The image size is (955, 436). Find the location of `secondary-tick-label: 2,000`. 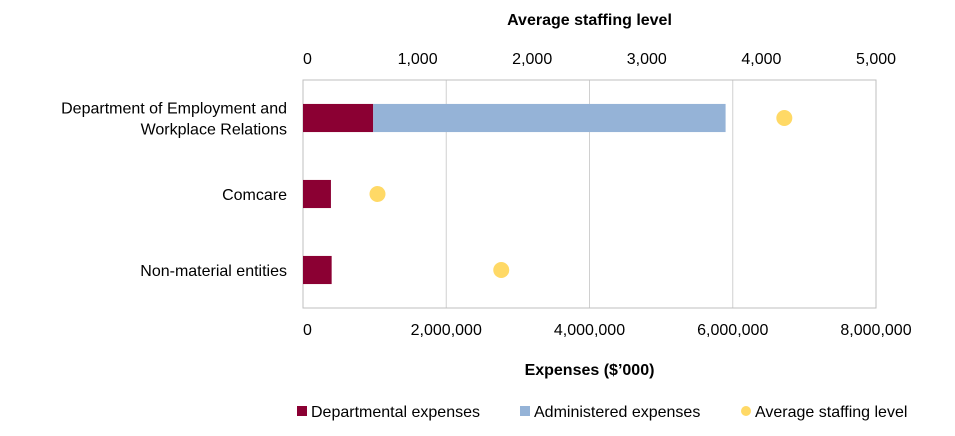

secondary-tick-label: 2,000 is located at coordinates (532, 59).